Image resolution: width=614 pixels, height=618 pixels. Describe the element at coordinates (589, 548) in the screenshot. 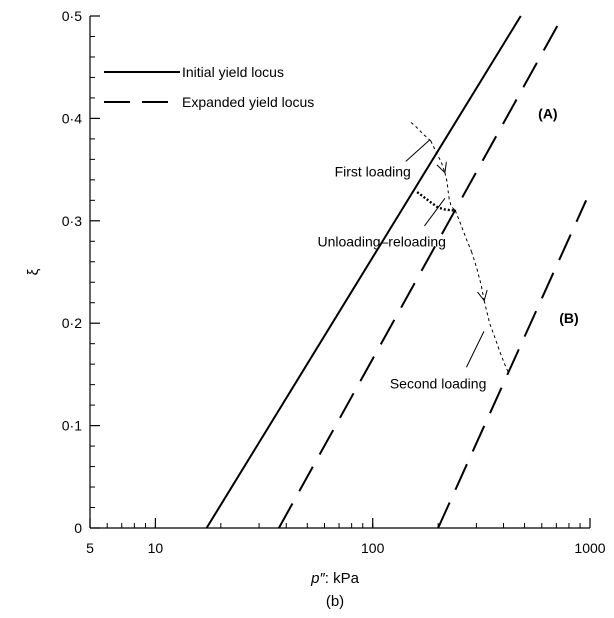

I see `x-tick-label: 1000` at that location.